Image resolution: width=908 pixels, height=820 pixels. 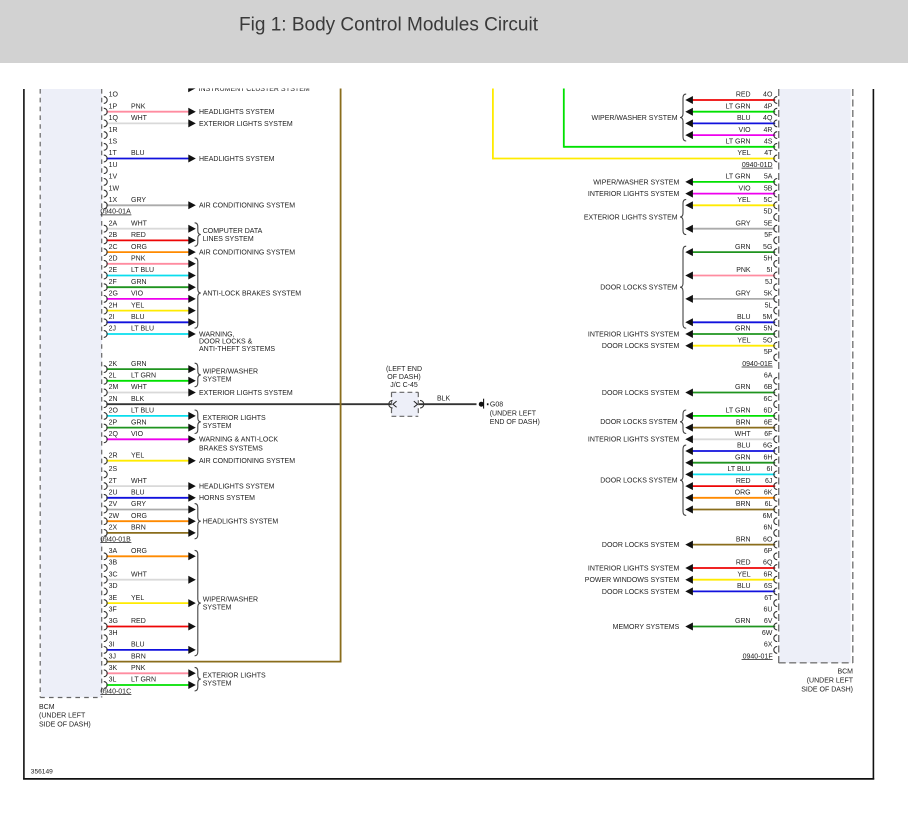 I want to click on svg-text: 5M, so click(x=768, y=317).